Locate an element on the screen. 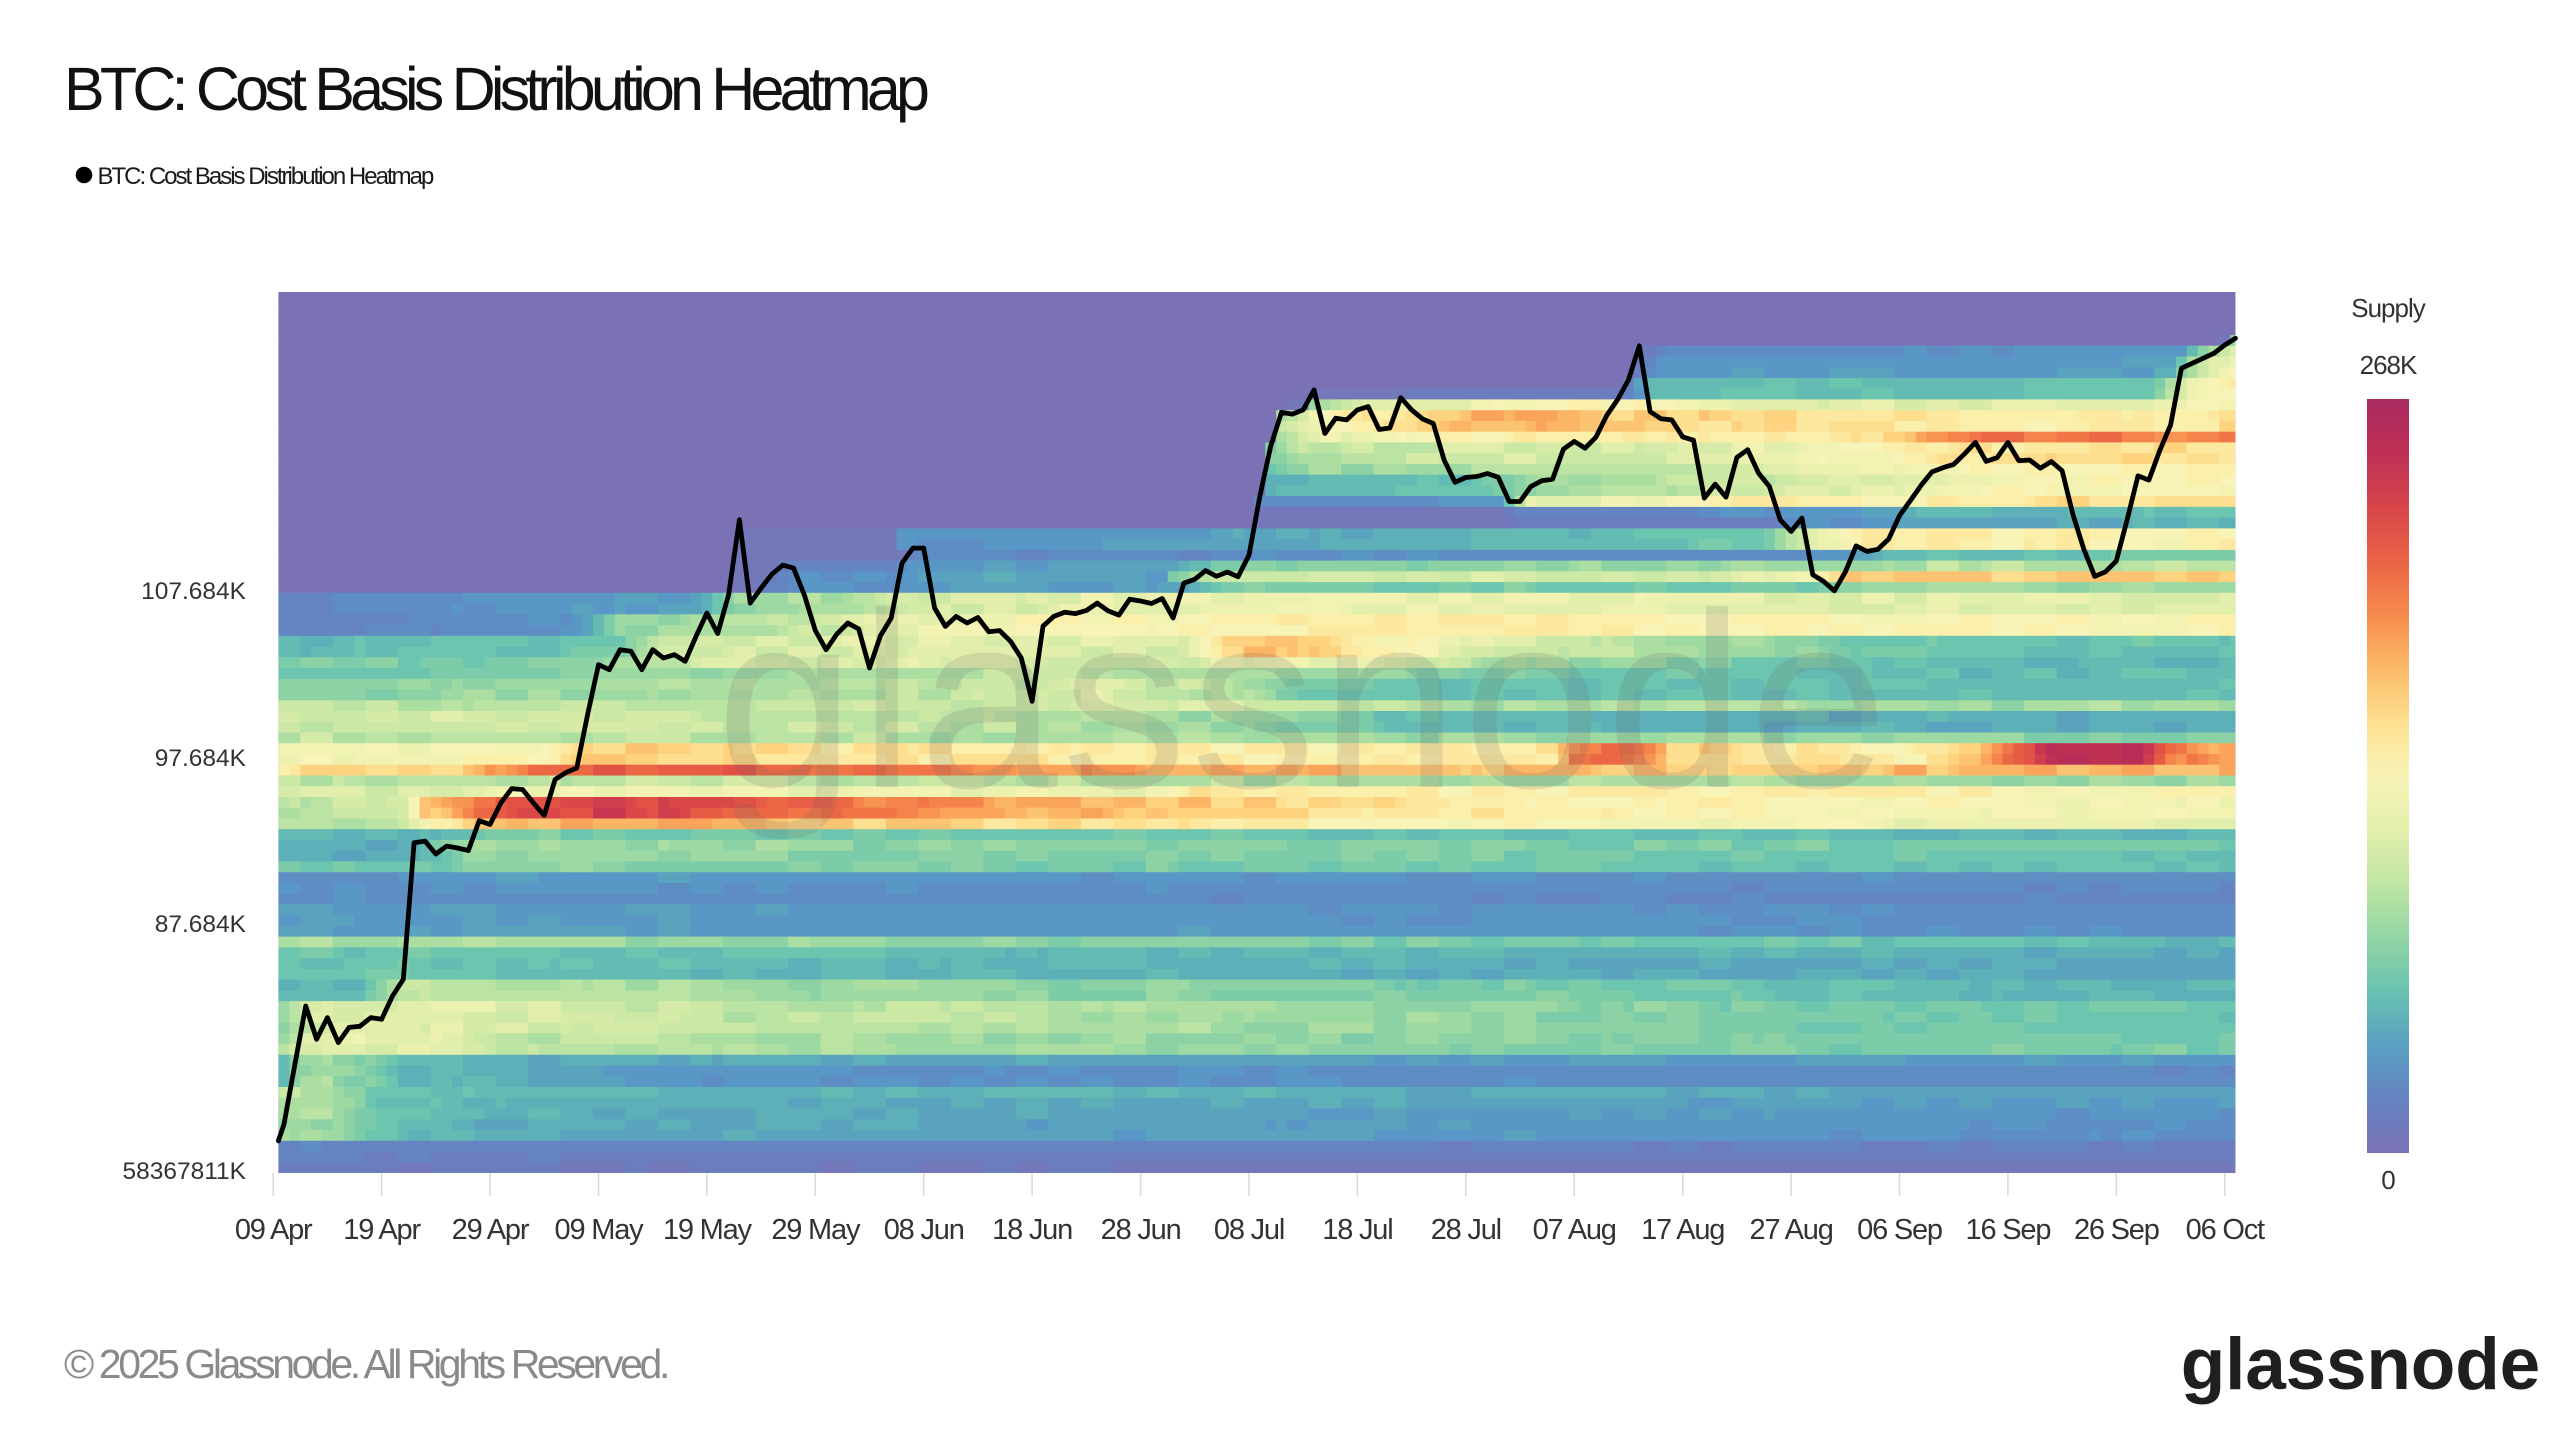  svg-text: 29 May is located at coordinates (816, 1230).